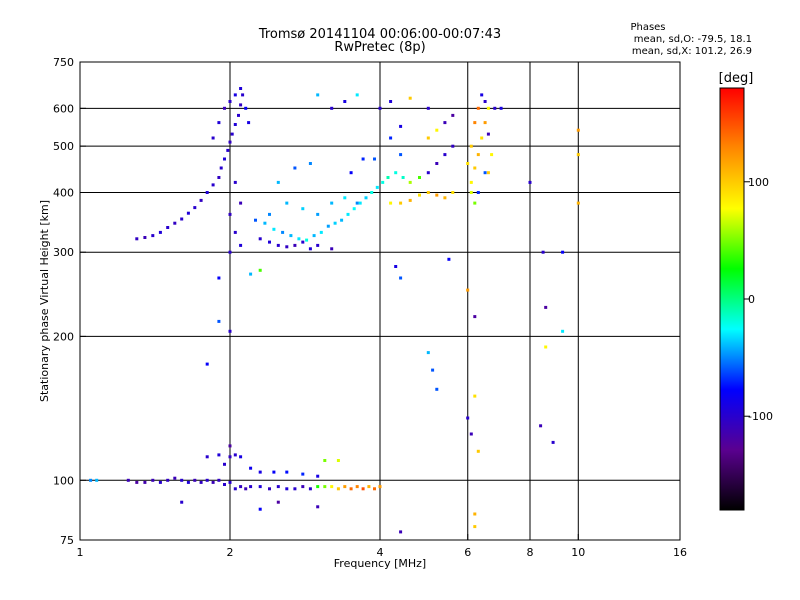  What do you see at coordinates (732, 299) in the screenshot?
I see `colorbar` at bounding box center [732, 299].